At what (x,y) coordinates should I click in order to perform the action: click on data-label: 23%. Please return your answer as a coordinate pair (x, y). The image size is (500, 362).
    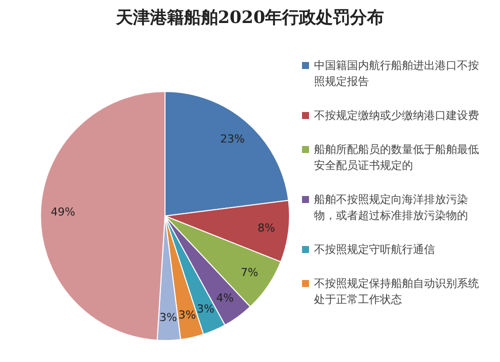
    Looking at the image, I should click on (232, 139).